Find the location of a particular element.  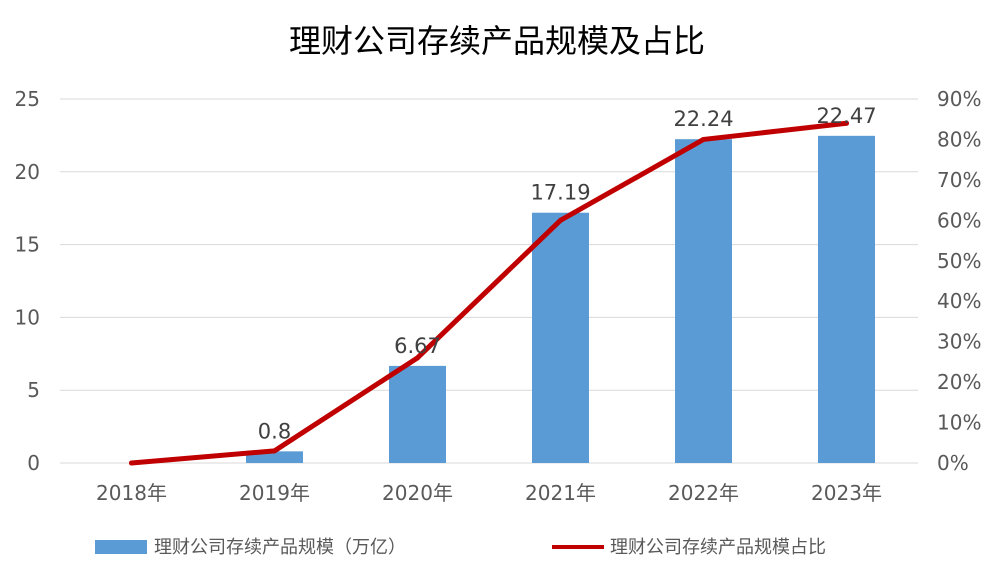

right-axis-tick-label: 0% is located at coordinates (953, 463).